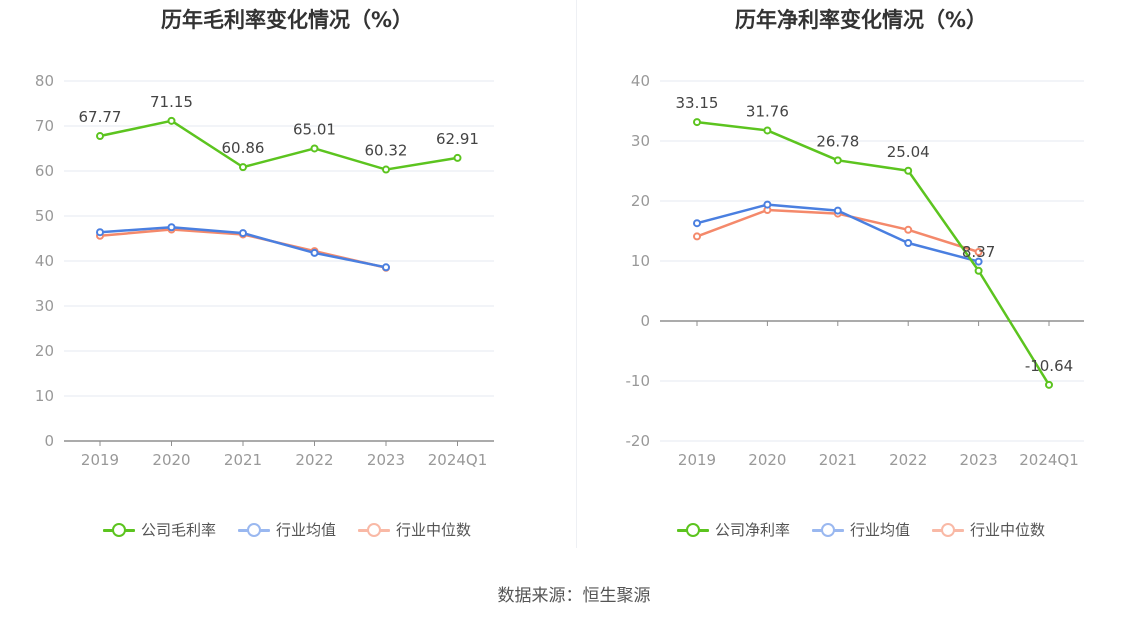 The image size is (1148, 619). I want to click on data-label: 60.86, so click(243, 148).